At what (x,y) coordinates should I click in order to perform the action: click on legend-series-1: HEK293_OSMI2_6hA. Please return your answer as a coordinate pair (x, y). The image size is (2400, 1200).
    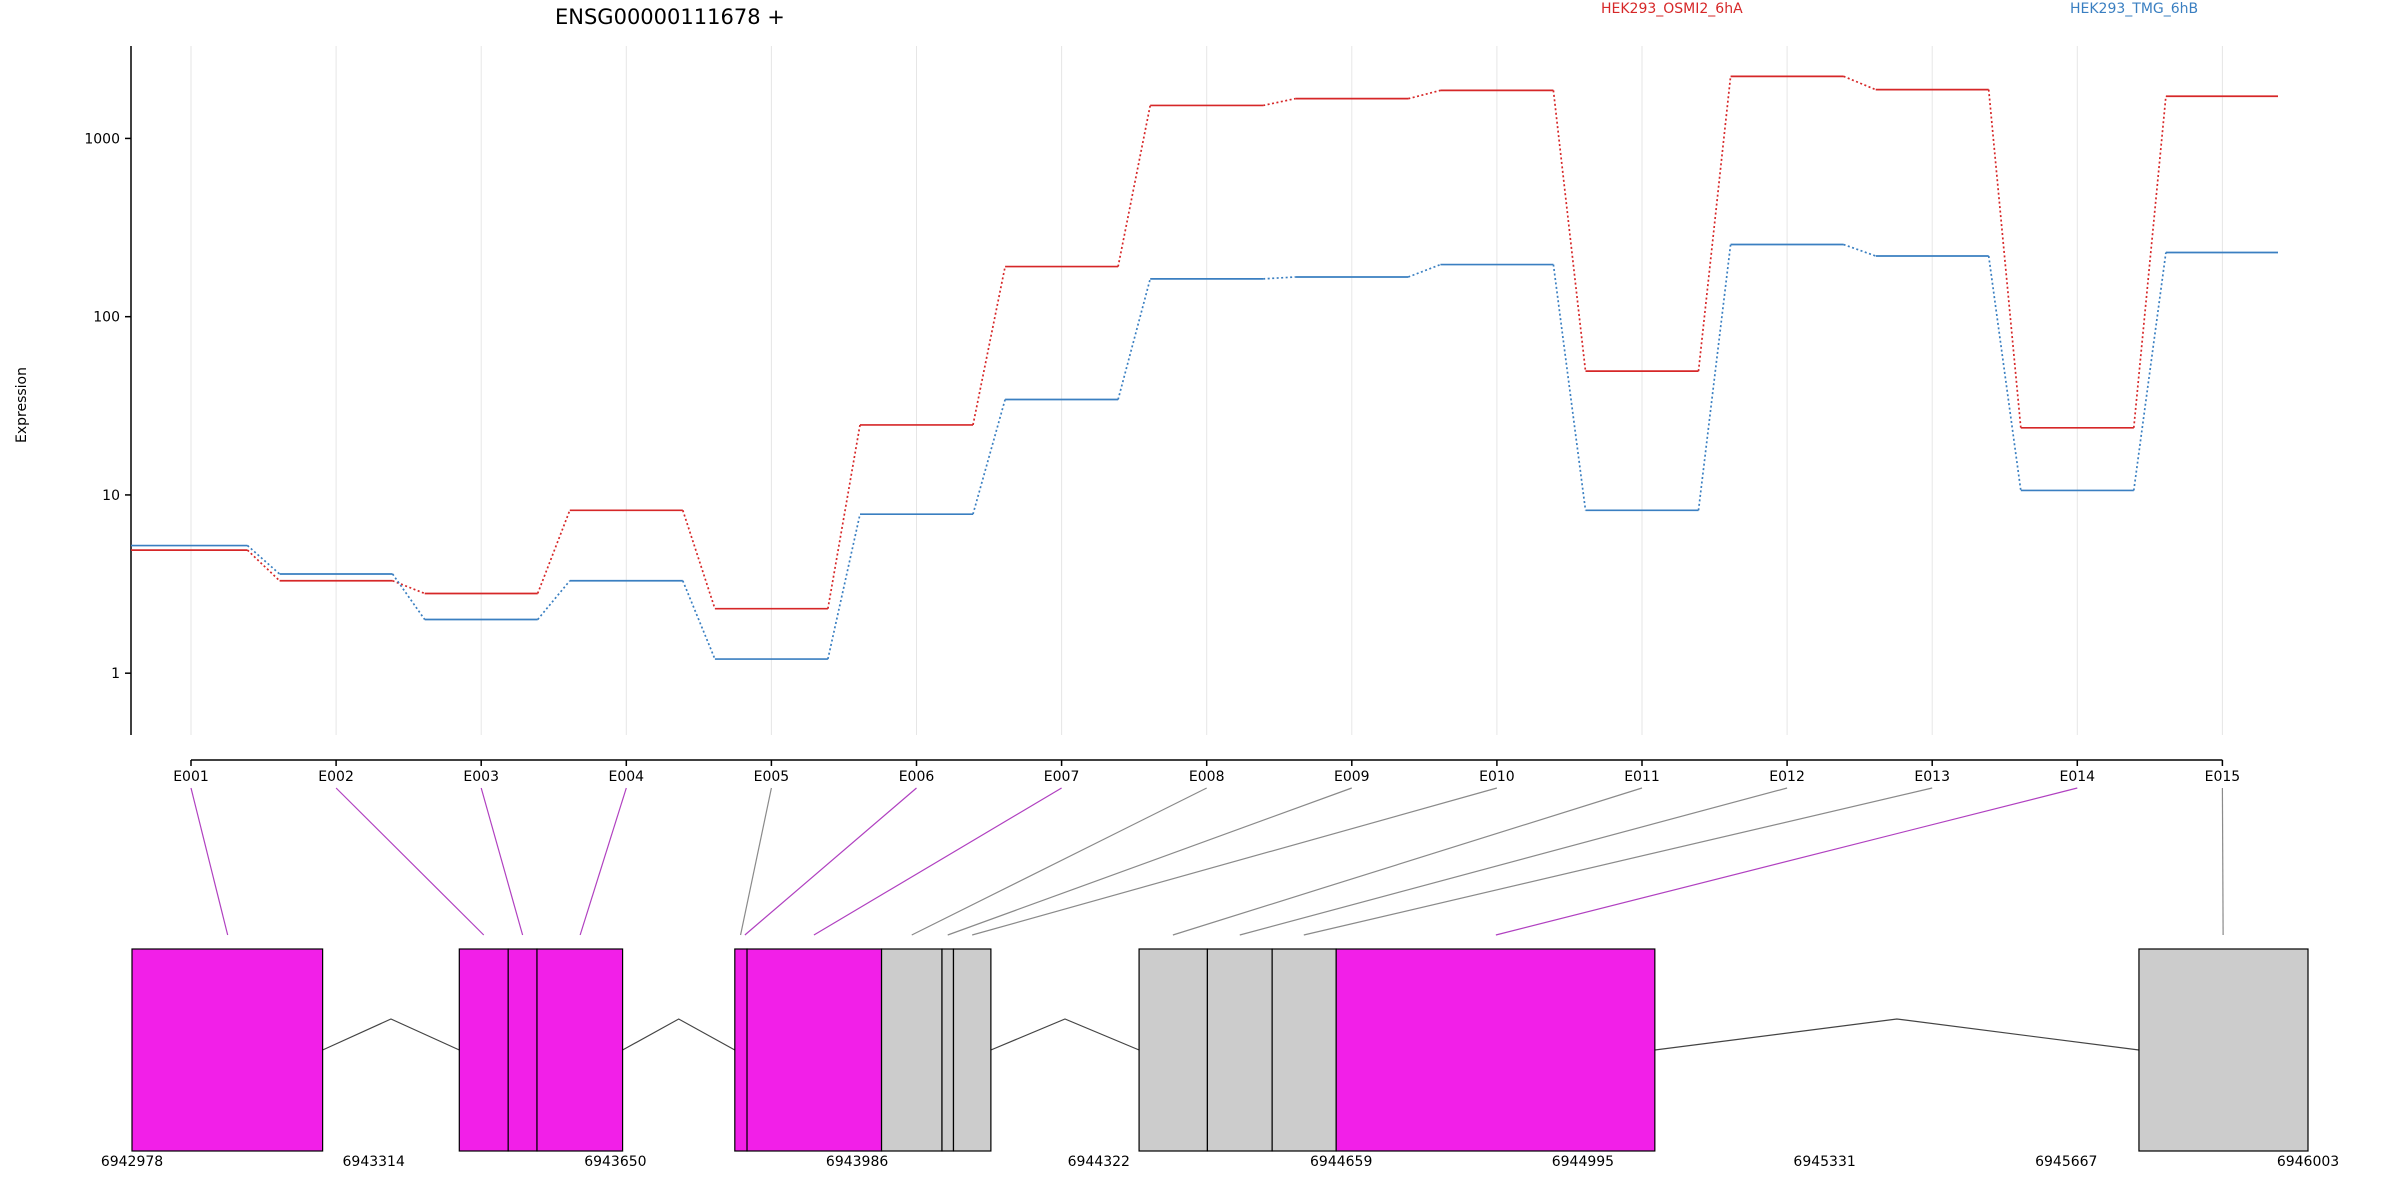
    Looking at the image, I should click on (1672, 9).